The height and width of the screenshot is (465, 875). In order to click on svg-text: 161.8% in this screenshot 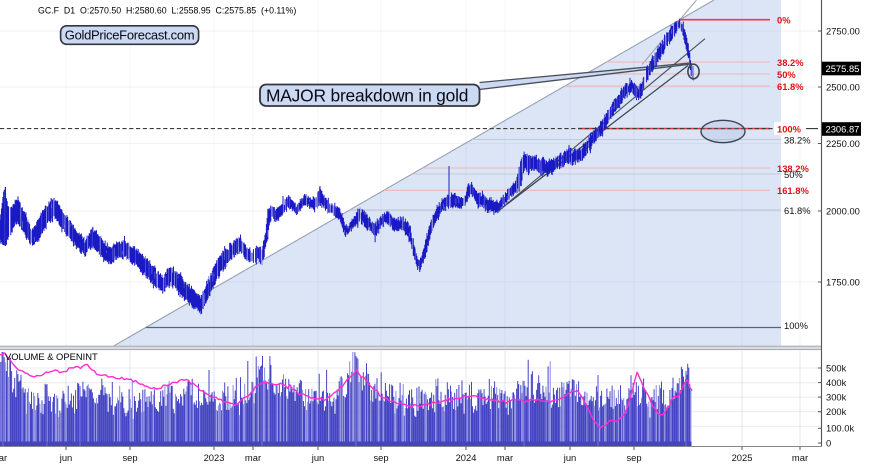, I will do `click(793, 190)`.